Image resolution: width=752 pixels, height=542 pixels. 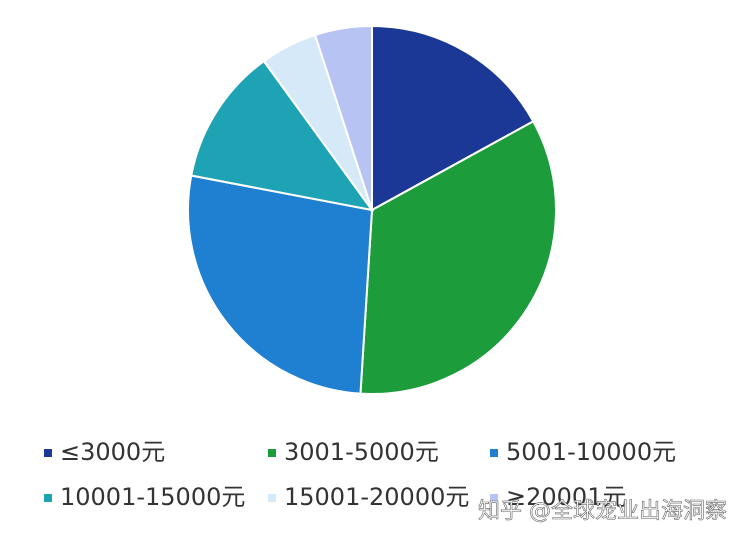 What do you see at coordinates (591, 452) in the screenshot?
I see `legend-label: 5001-10000元` at bounding box center [591, 452].